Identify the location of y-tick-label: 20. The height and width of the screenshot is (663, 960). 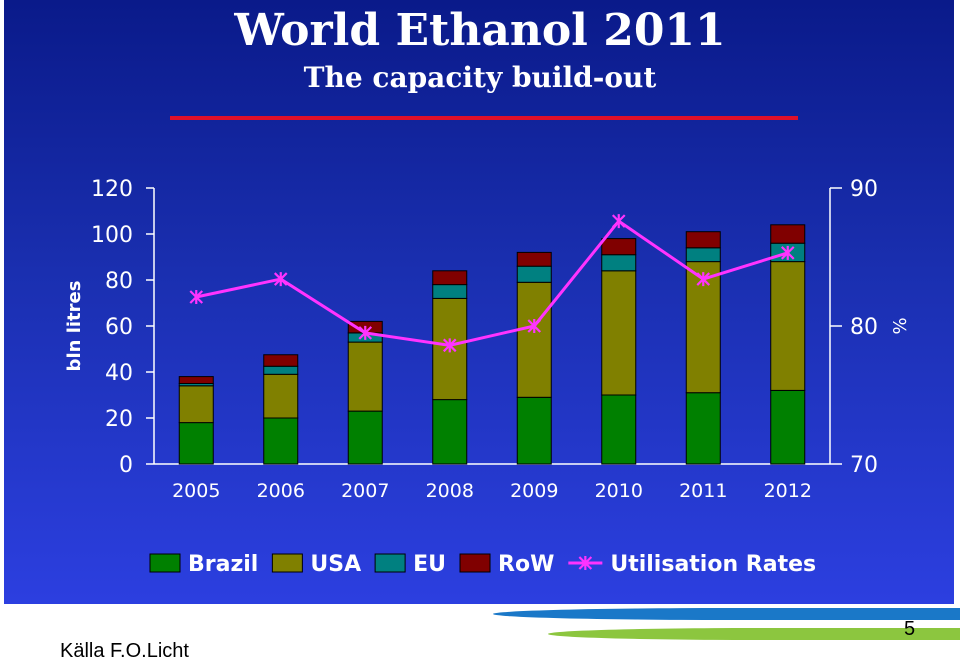
(119, 419).